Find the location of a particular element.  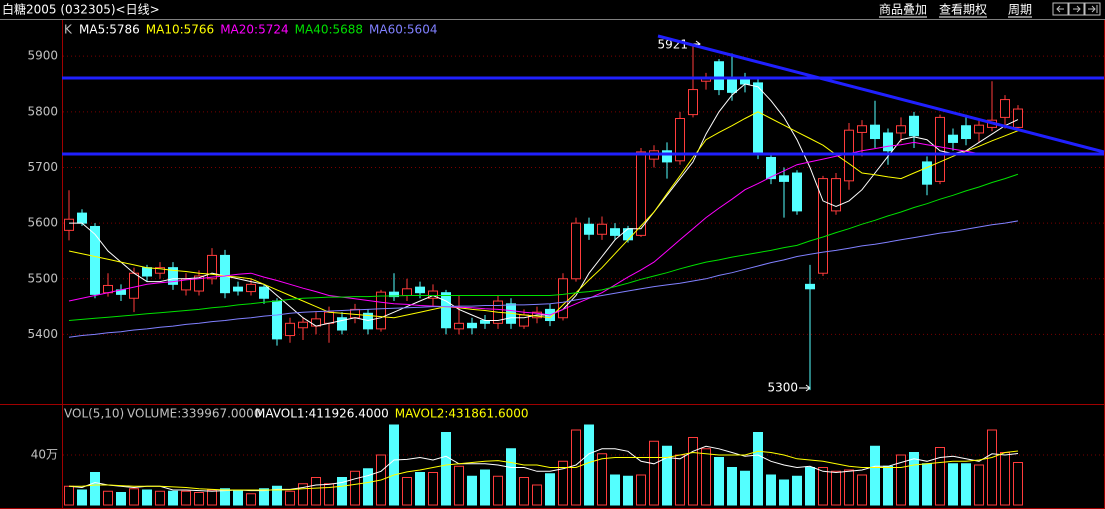

nav-end-button is located at coordinates (1092, 9).